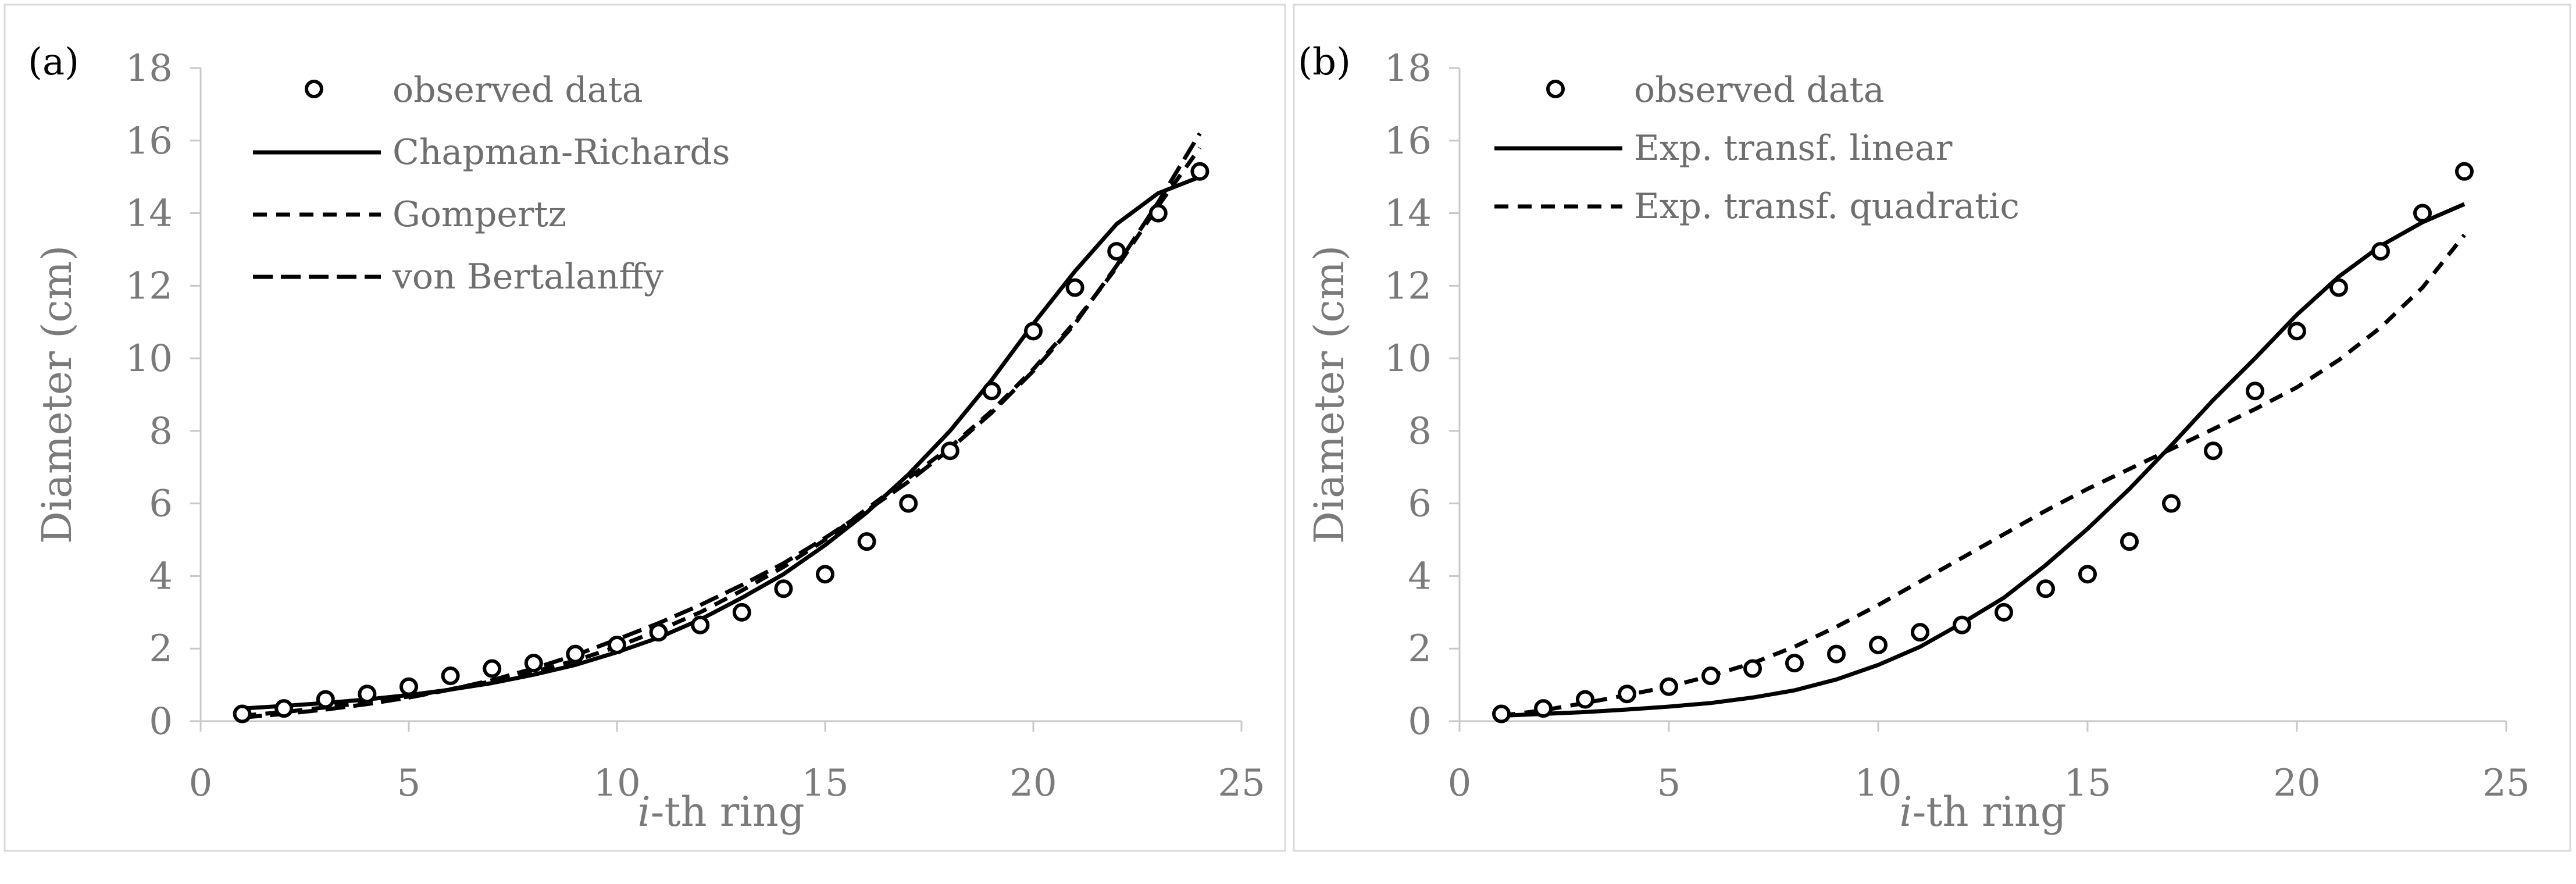 This screenshot has width=2576, height=884. What do you see at coordinates (1324, 63) in the screenshot?
I see `panel-label: (b)` at bounding box center [1324, 63].